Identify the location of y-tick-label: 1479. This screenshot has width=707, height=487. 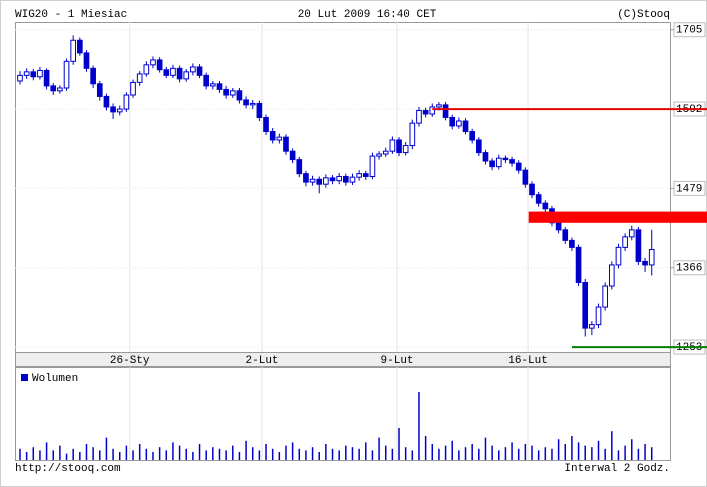
(689, 189).